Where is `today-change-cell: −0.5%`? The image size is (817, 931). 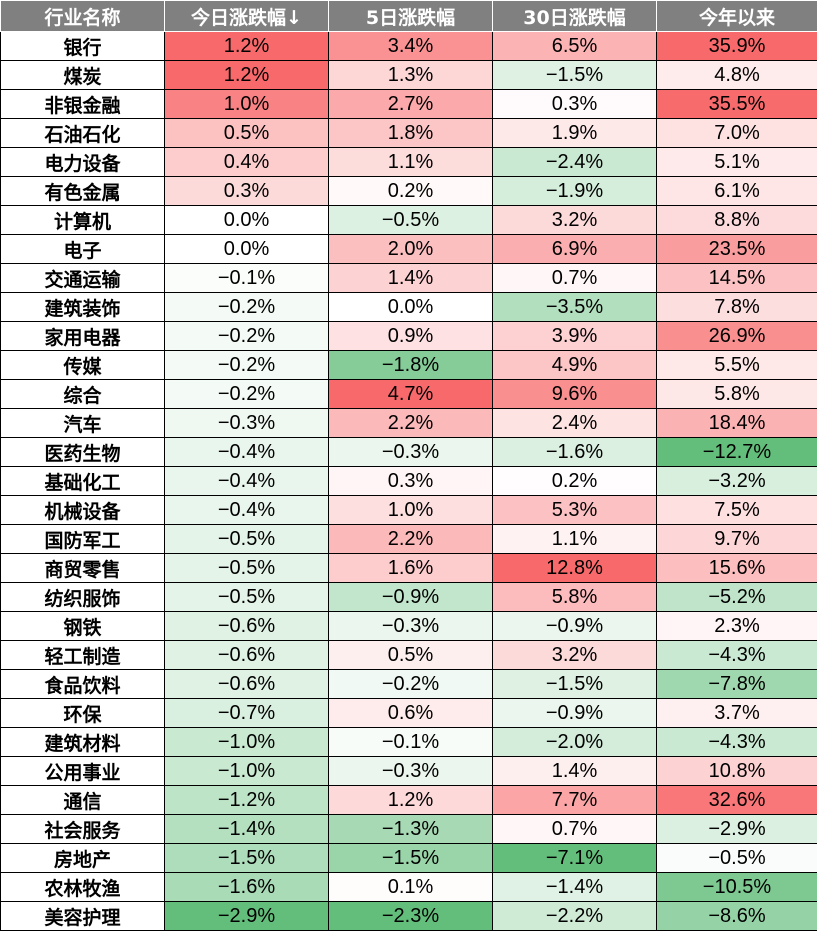 today-change-cell: −0.5% is located at coordinates (247, 568).